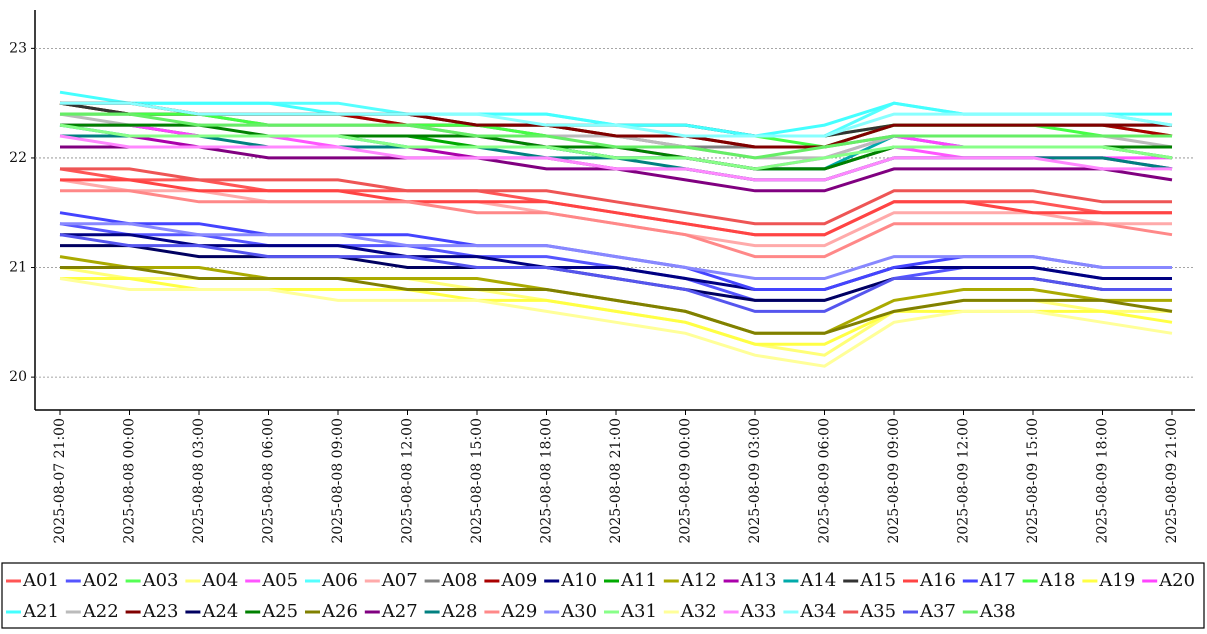 The width and height of the screenshot is (1207, 634). I want to click on x-tick-label: 2025-08-08 09:00, so click(338, 481).